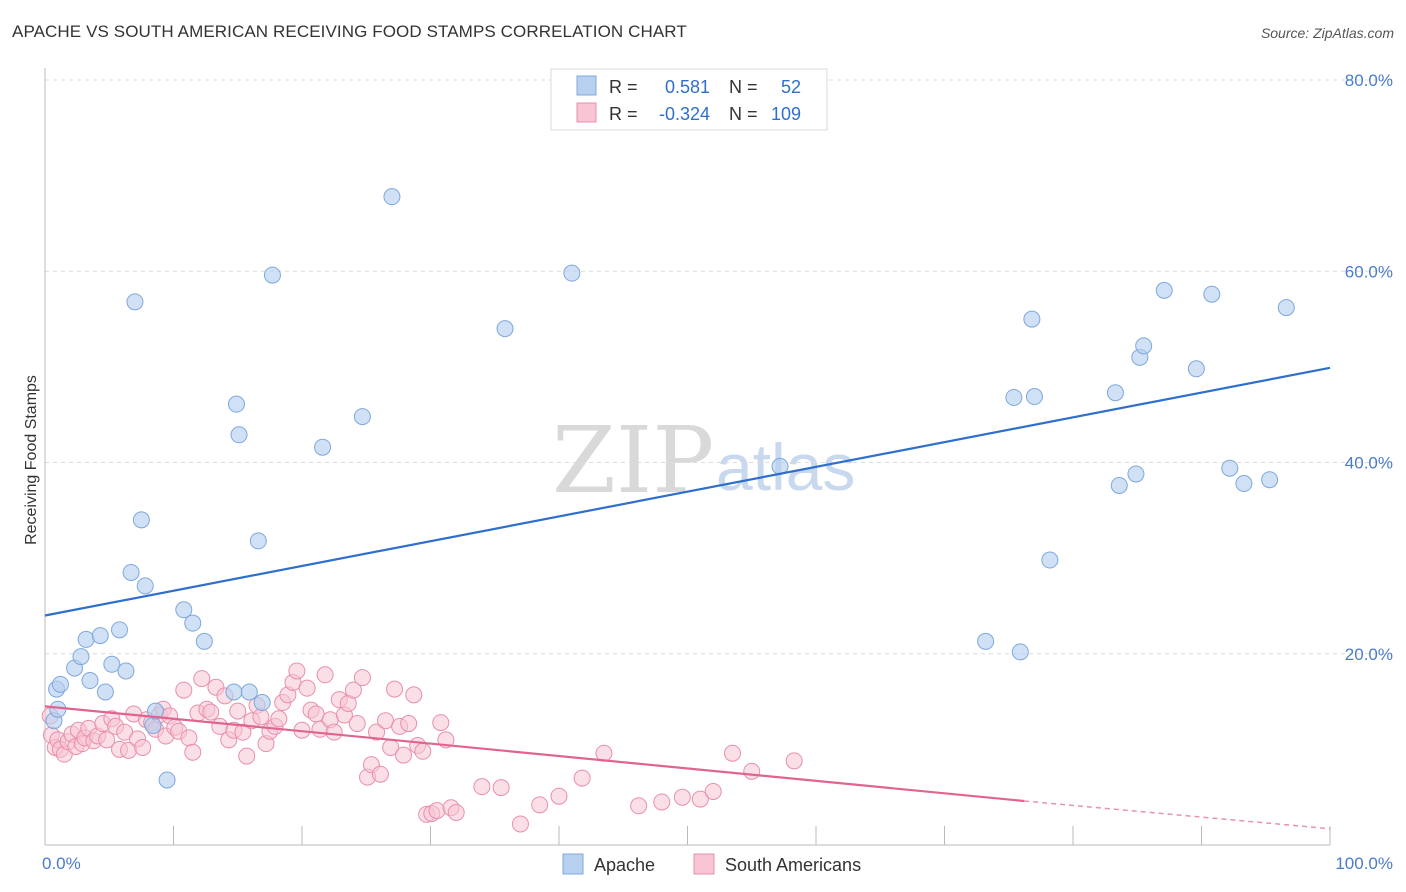 Image resolution: width=1406 pixels, height=892 pixels. Describe the element at coordinates (743, 114) in the screenshot. I see `legend-n-label: N =` at that location.